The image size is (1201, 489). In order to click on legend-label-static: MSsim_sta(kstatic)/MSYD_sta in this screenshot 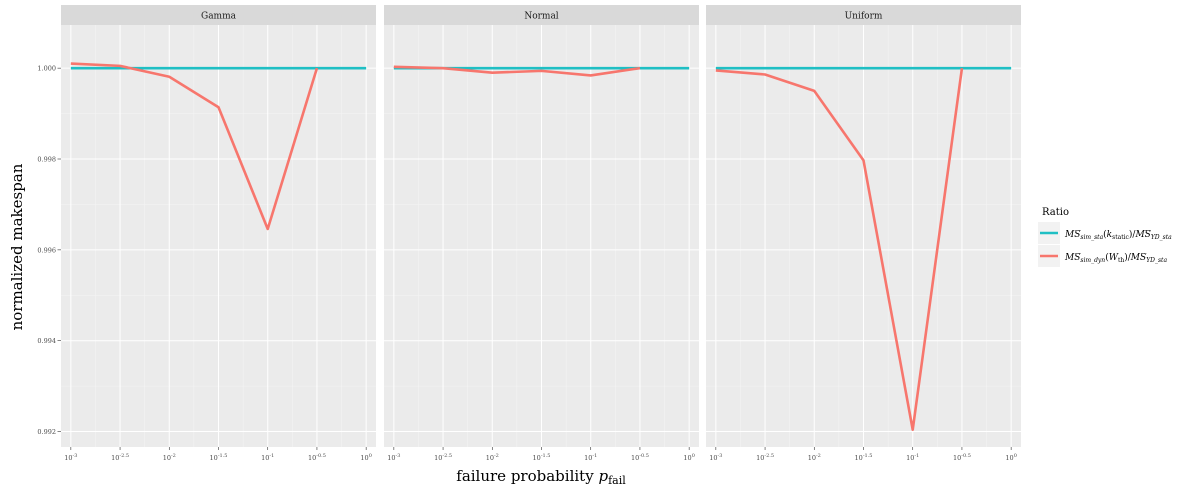, I will do `click(1118, 235)`.